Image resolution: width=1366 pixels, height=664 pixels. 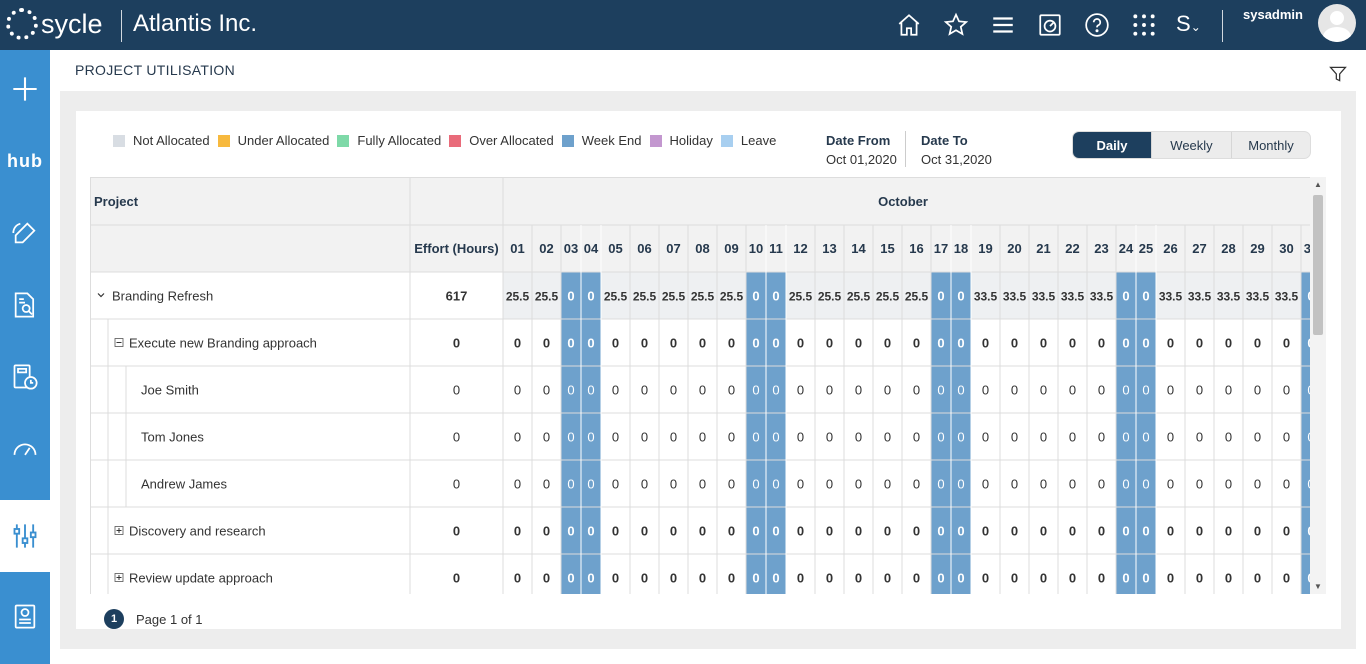 What do you see at coordinates (1286, 248) in the screenshot?
I see `day-header: 30` at bounding box center [1286, 248].